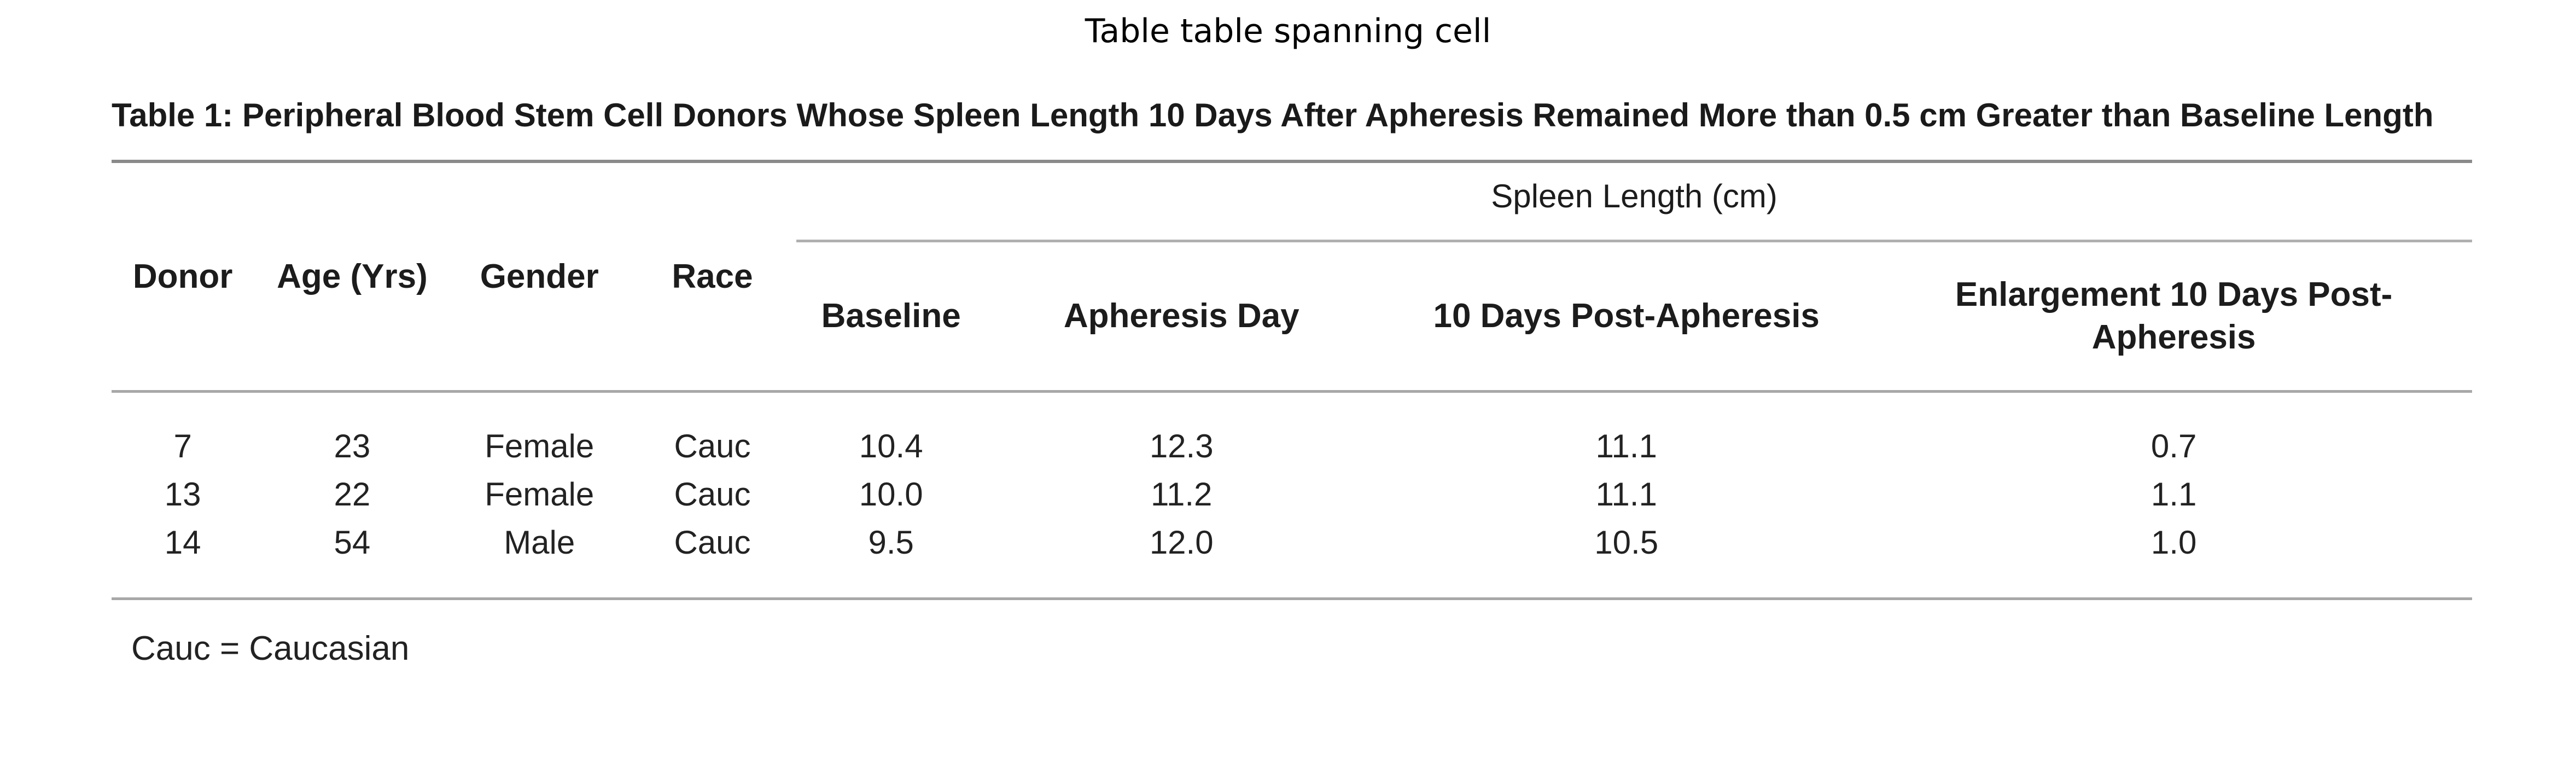  I want to click on table-cell: 23, so click(352, 446).